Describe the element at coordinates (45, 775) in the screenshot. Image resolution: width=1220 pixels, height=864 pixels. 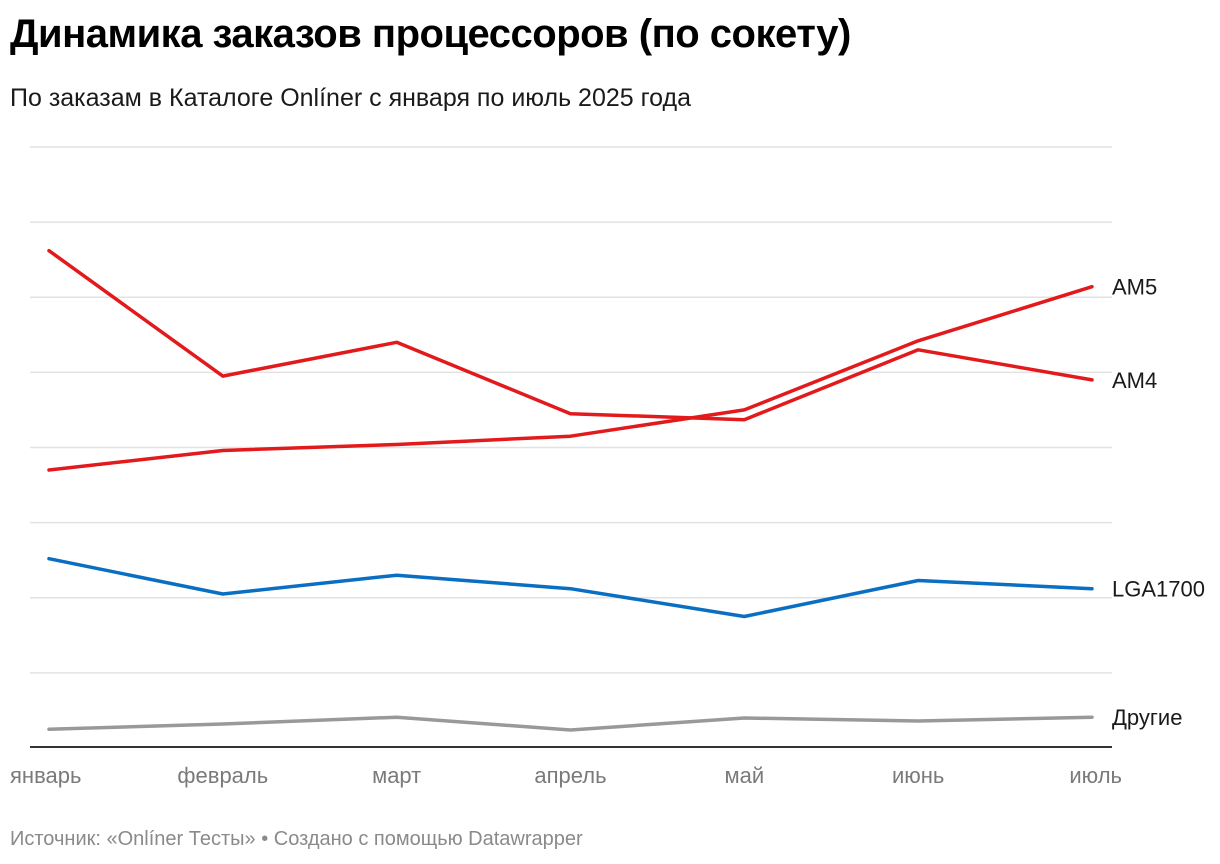
I see `x-tick-label: январь` at that location.